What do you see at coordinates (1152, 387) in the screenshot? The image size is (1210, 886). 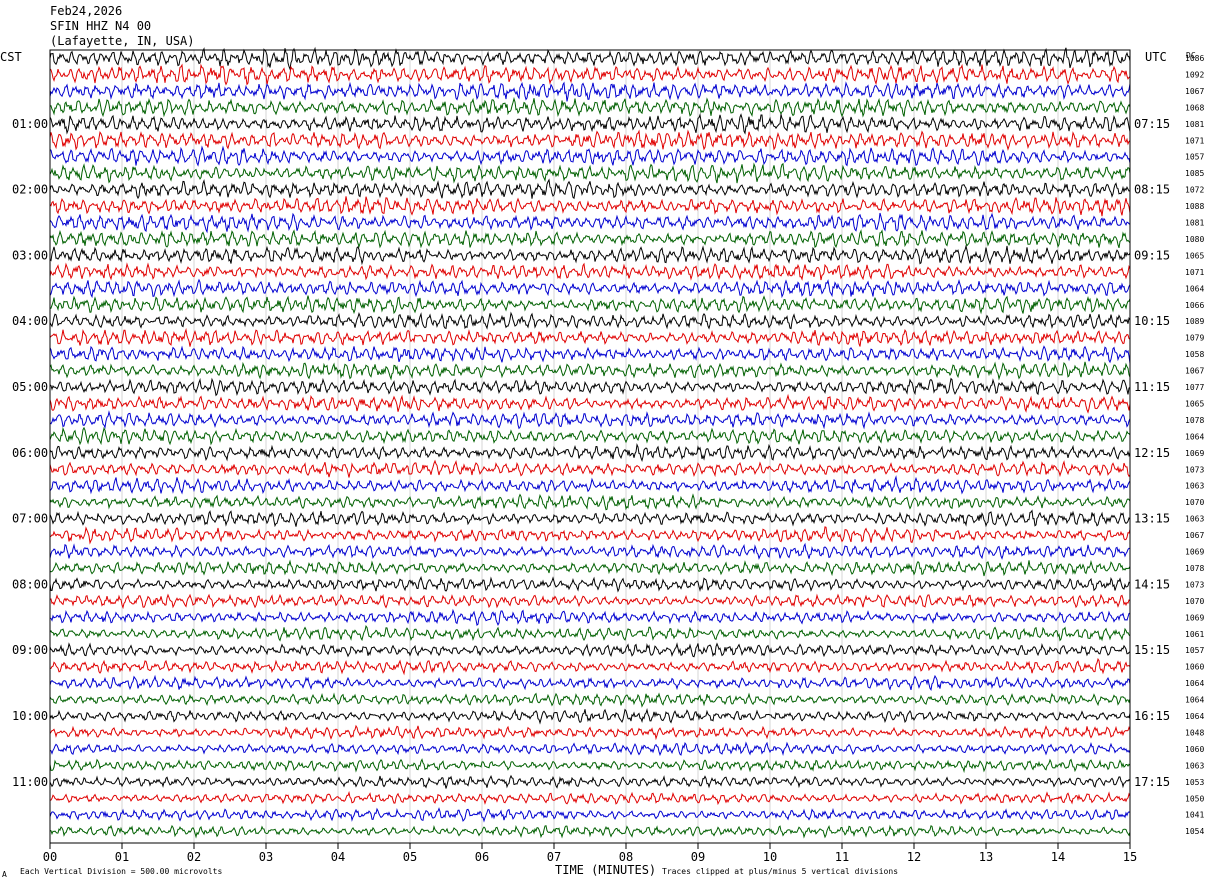 I see `right-hour-label: 11:15` at bounding box center [1152, 387].